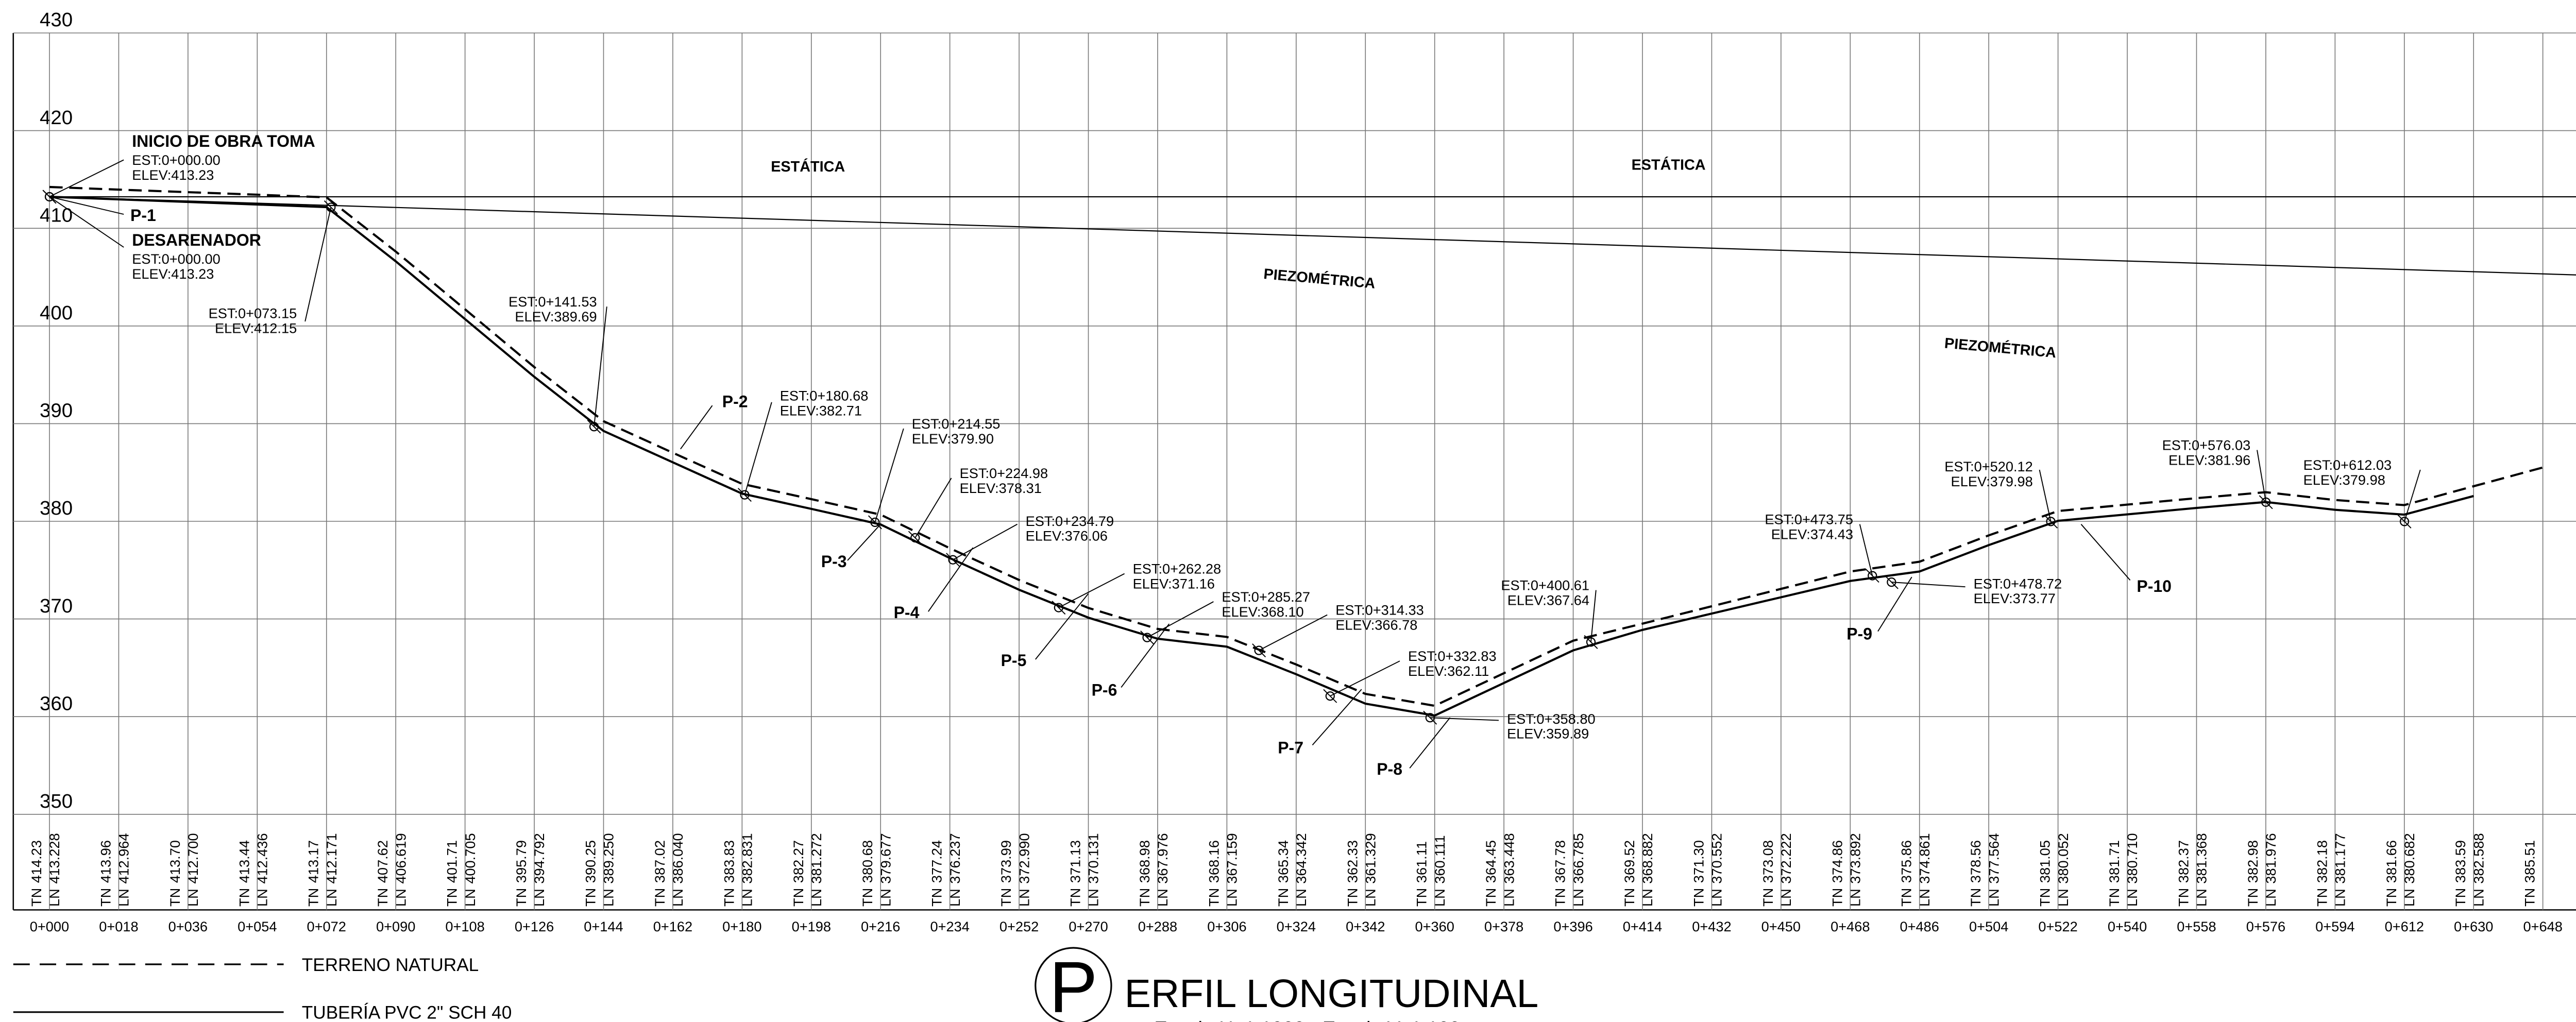 This screenshot has width=2576, height=1022. Describe the element at coordinates (811, 926) in the screenshot. I see `x-tick-label: 0+198` at that location.